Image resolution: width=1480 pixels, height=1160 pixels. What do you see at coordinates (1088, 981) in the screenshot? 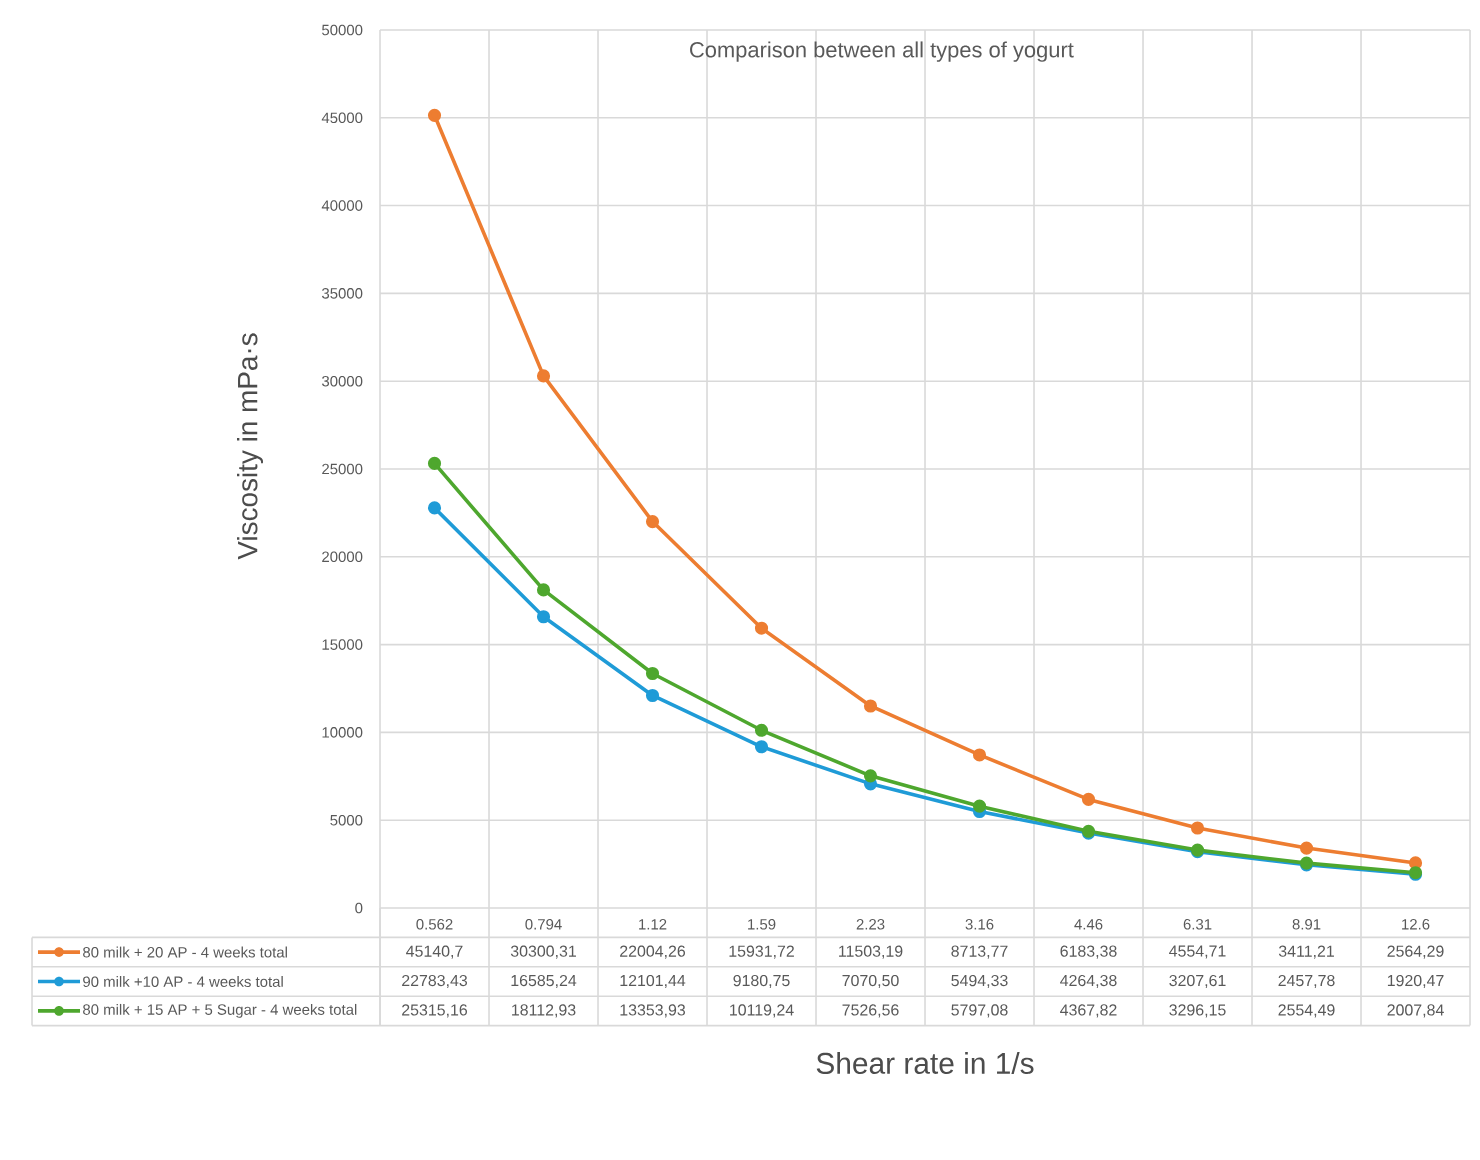
I see `data-label: 4264,38` at bounding box center [1088, 981].